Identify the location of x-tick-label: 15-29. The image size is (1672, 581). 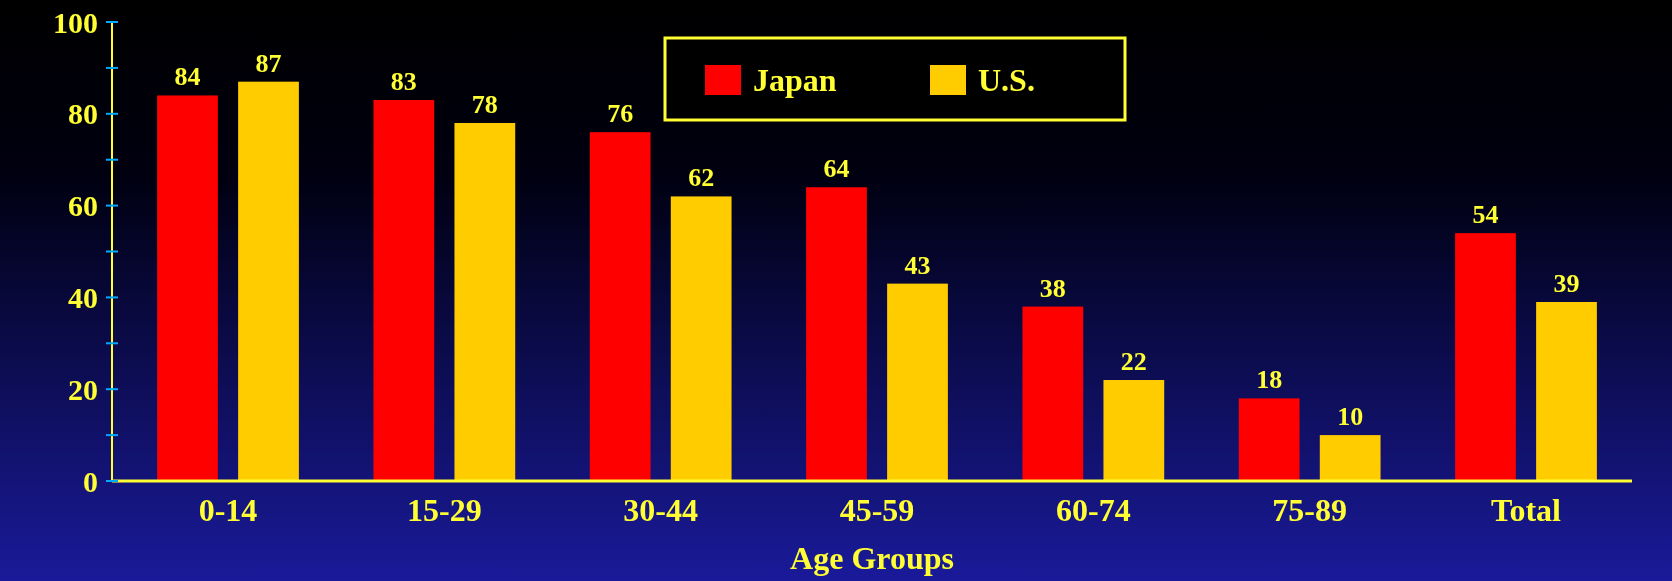
(444, 510).